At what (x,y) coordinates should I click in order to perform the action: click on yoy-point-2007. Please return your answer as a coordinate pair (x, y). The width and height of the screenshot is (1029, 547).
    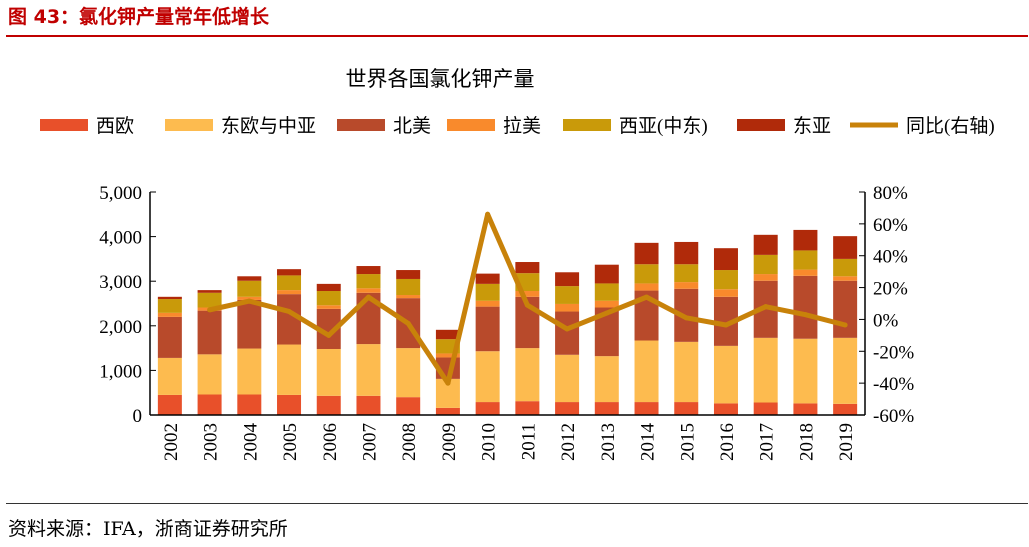
    Looking at the image, I should click on (368, 297).